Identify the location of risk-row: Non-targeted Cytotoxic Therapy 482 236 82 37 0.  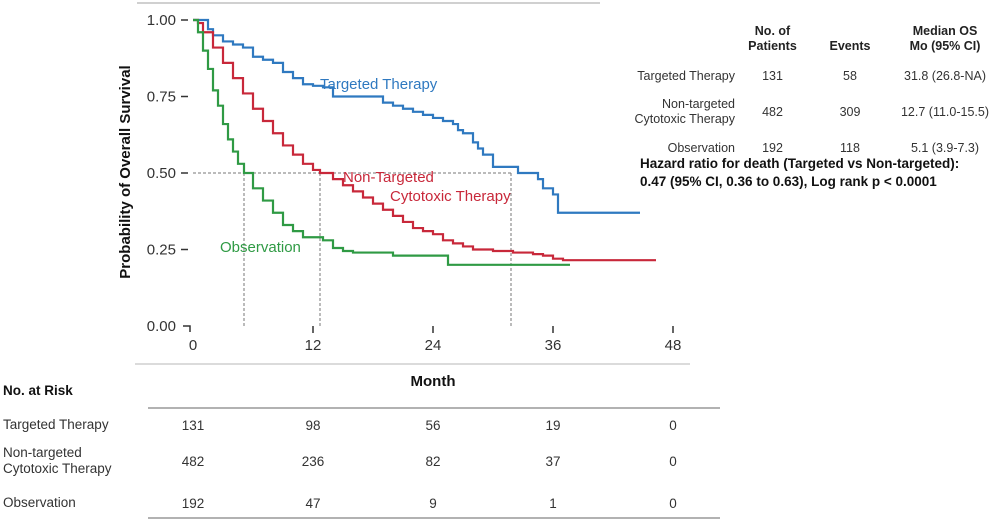
(360, 460).